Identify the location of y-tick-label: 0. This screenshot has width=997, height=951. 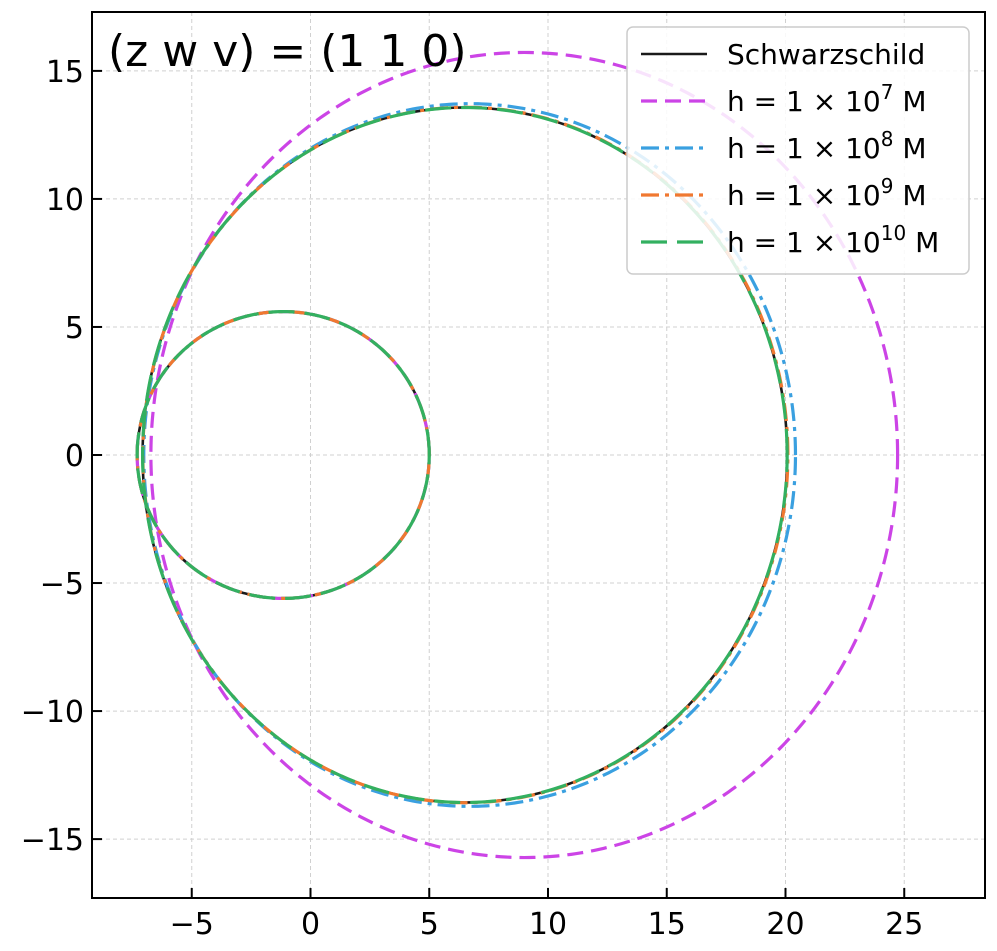
(74, 456).